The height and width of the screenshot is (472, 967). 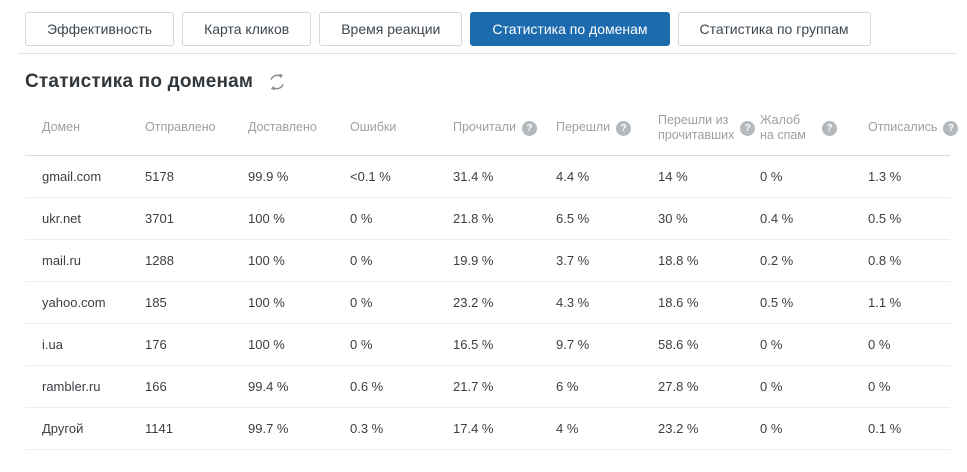 What do you see at coordinates (607, 428) in the screenshot?
I see `value-cell: 4 %` at bounding box center [607, 428].